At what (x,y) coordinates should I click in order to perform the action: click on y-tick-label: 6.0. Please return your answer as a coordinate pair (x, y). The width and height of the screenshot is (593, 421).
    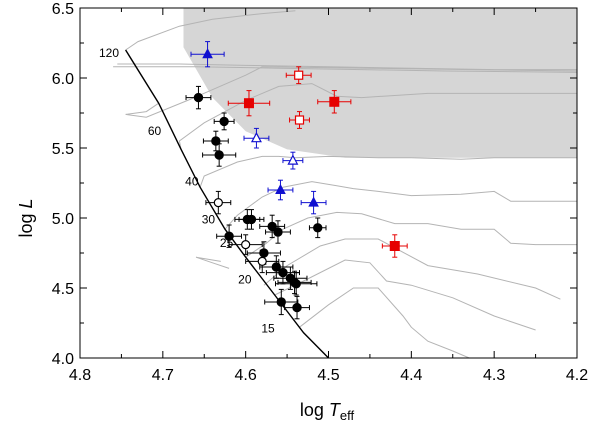
    Looking at the image, I should click on (63, 79).